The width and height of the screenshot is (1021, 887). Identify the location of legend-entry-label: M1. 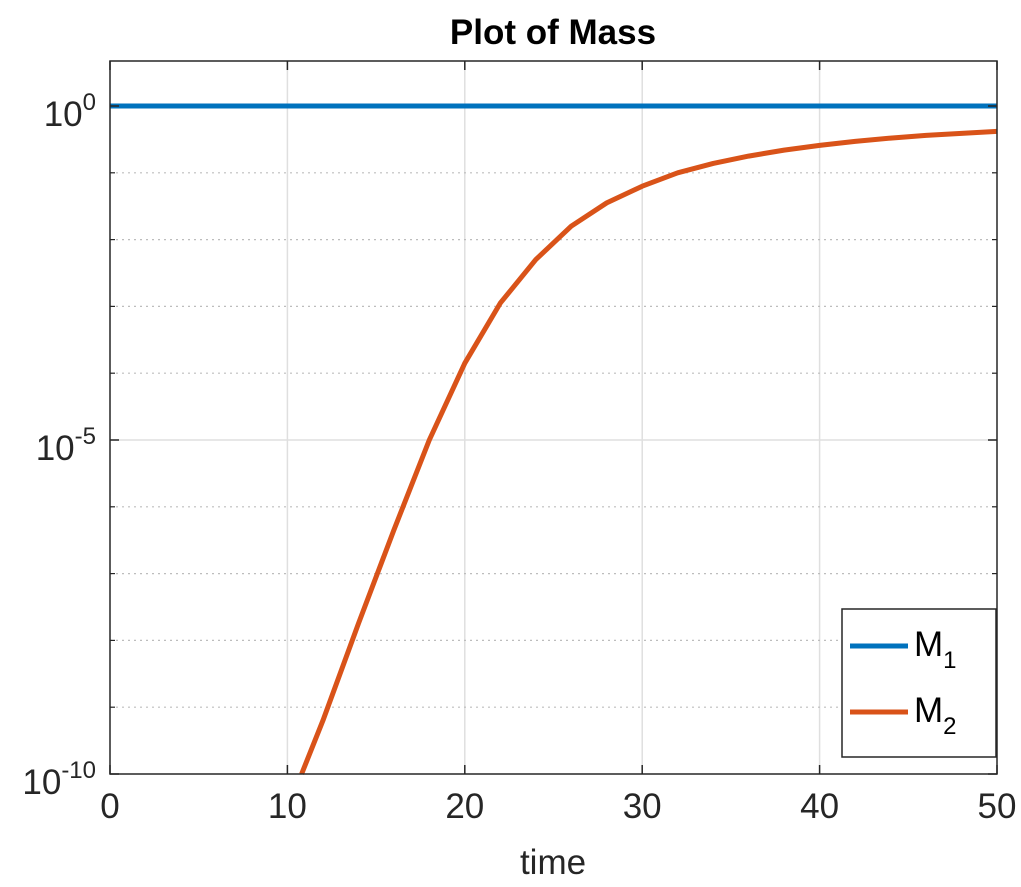
(935, 649).